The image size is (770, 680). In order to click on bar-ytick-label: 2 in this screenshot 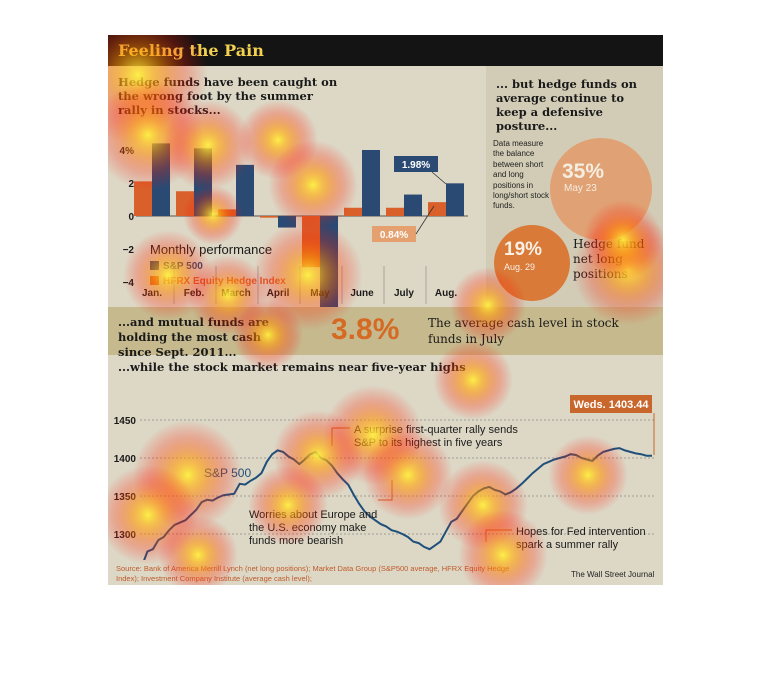, I will do `click(131, 184)`.